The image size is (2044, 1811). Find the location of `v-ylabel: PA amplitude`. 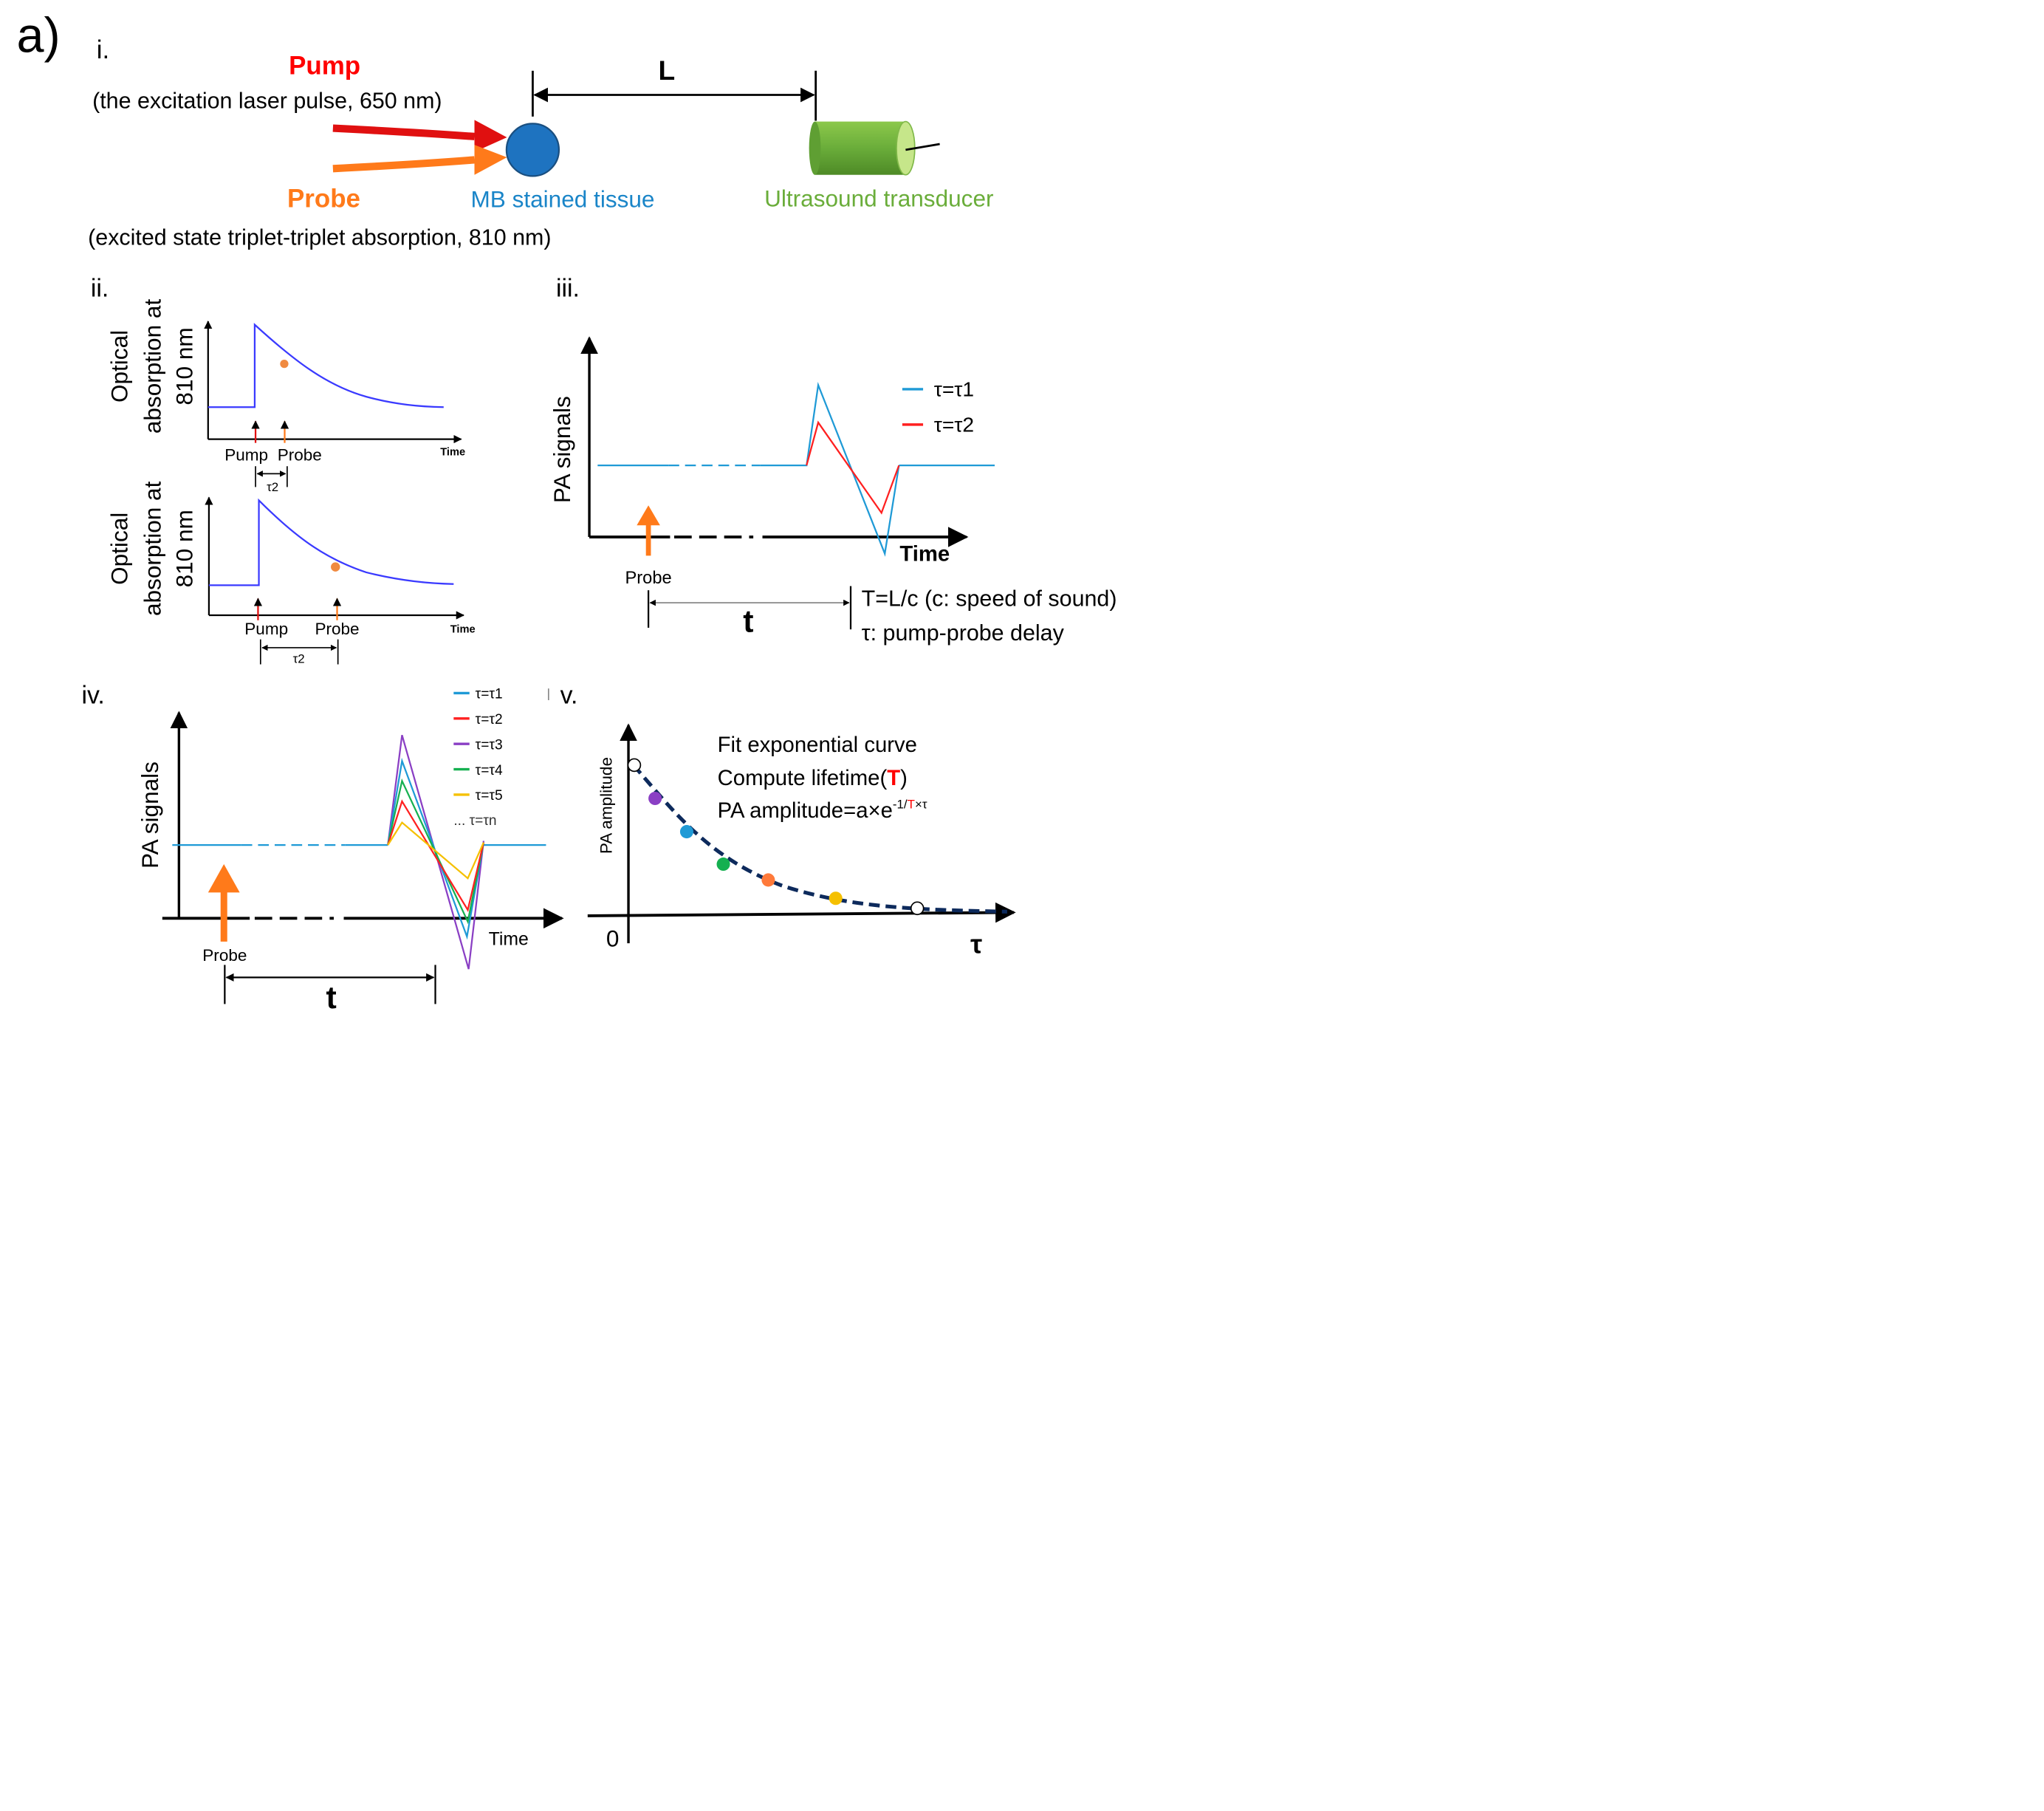

v-ylabel: PA amplitude is located at coordinates (606, 805).